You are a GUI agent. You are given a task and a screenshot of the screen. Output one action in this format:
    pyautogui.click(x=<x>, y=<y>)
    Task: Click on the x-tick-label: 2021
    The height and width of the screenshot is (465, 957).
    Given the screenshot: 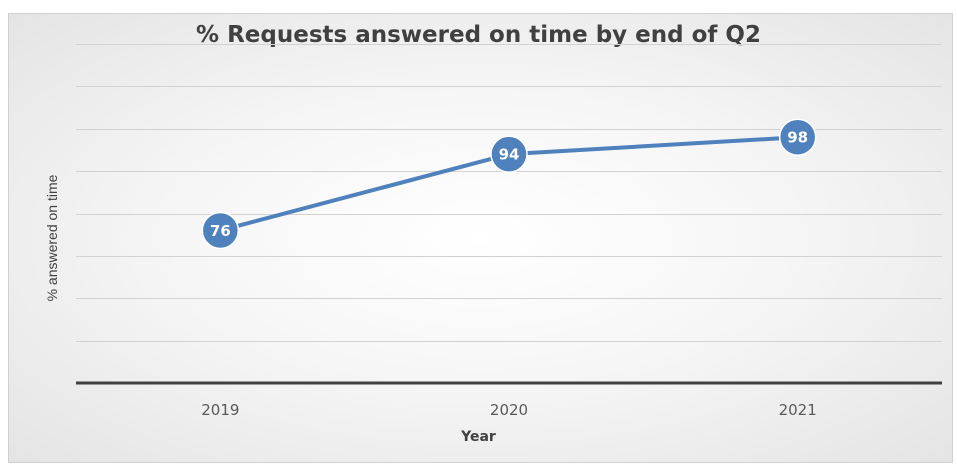 What is the action you would take?
    pyautogui.click(x=798, y=410)
    